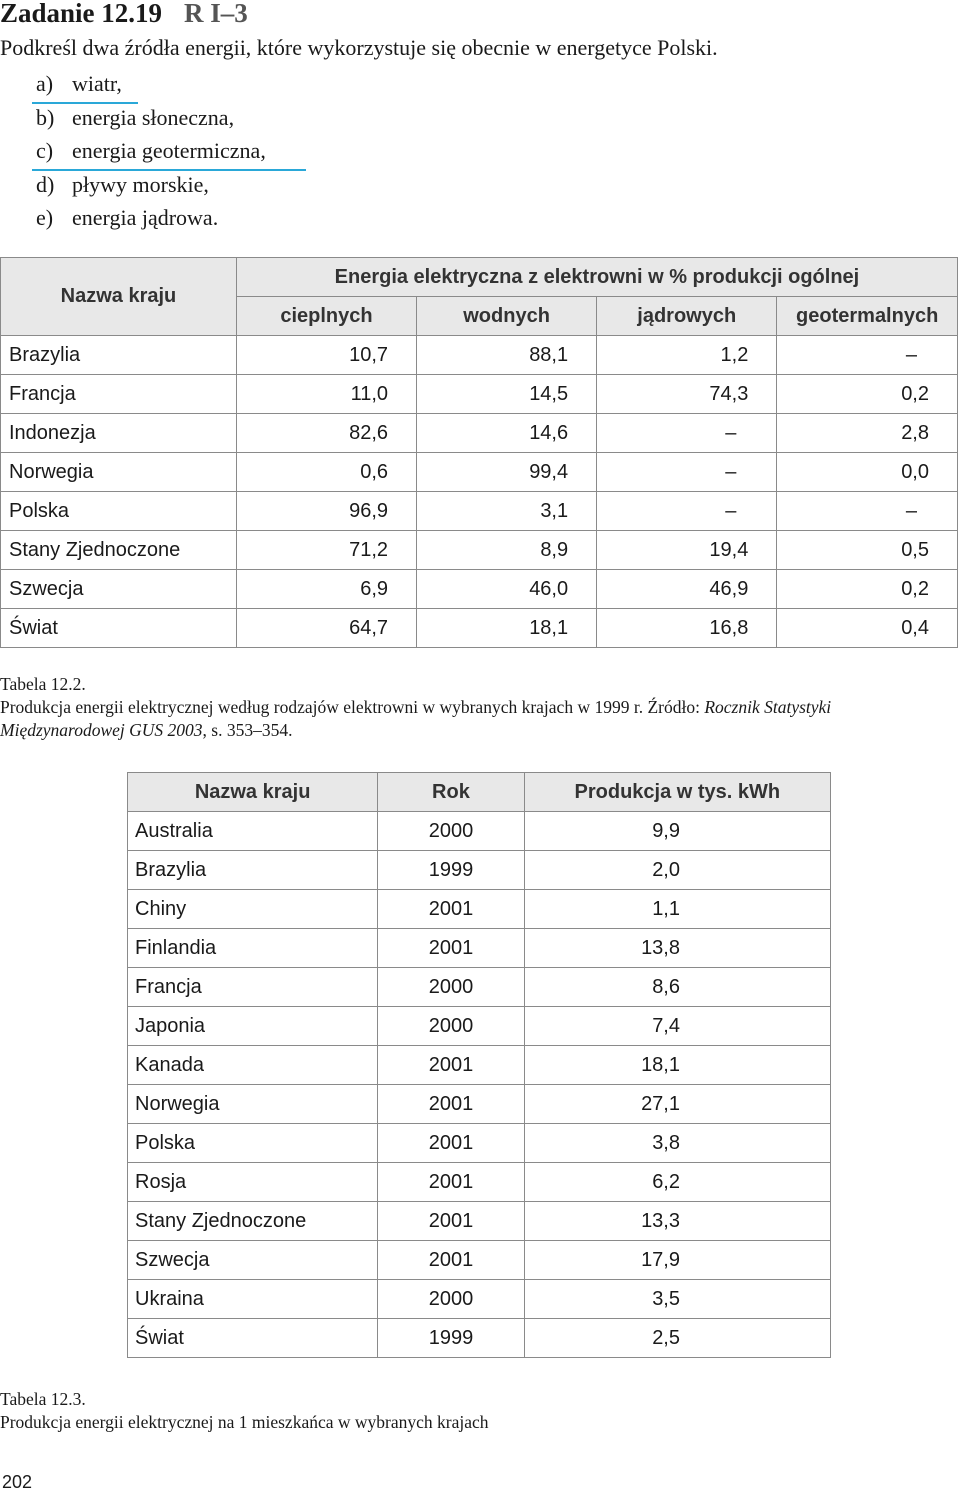  What do you see at coordinates (677, 1260) in the screenshot?
I see `value-cell: 17,9` at bounding box center [677, 1260].